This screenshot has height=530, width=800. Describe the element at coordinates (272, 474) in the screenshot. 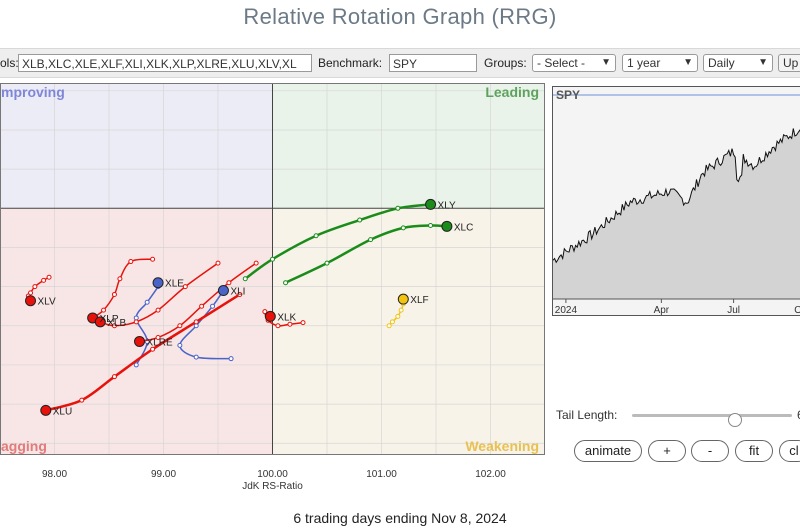

I see `x-tick-label: 100.00` at that location.